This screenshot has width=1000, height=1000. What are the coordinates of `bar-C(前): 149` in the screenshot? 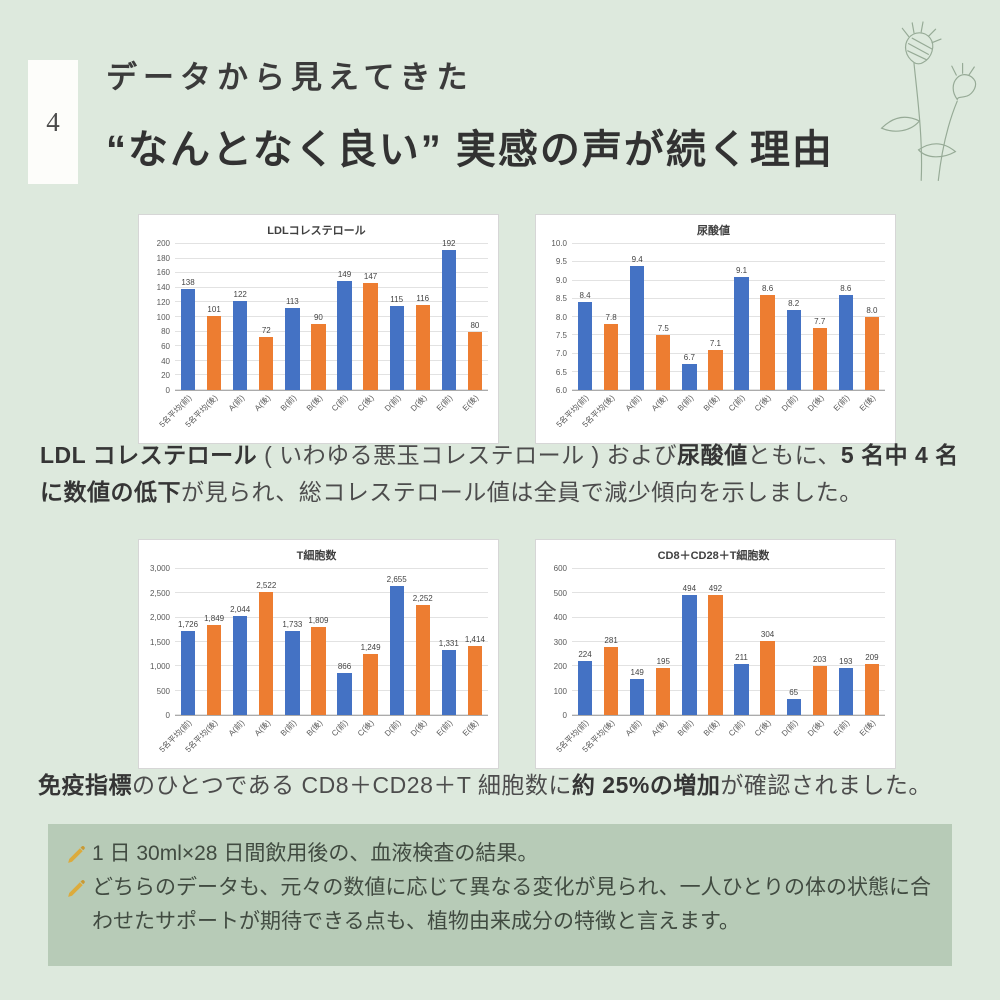 It's located at (344, 330).